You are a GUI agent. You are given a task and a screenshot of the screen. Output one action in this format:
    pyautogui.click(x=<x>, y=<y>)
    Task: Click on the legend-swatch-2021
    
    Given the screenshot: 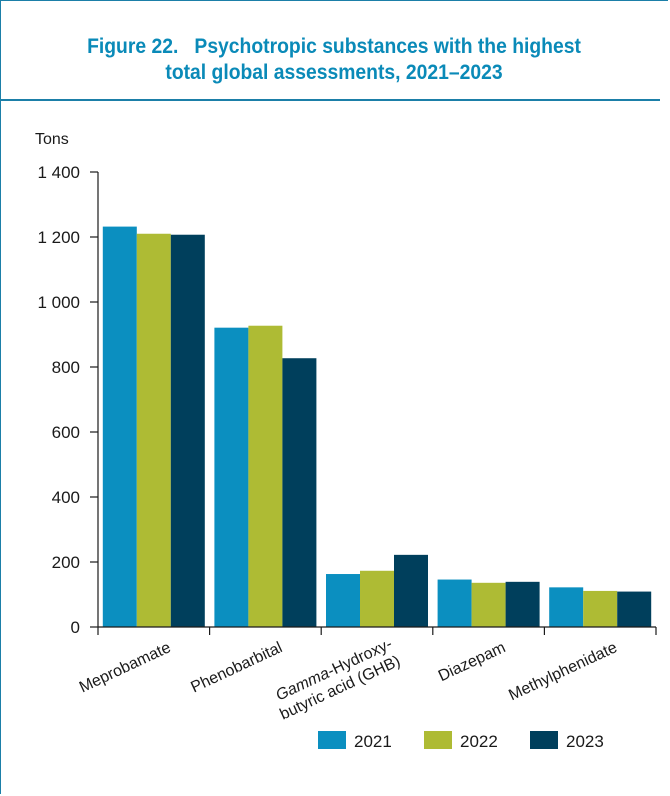 What is the action you would take?
    pyautogui.click(x=332, y=740)
    